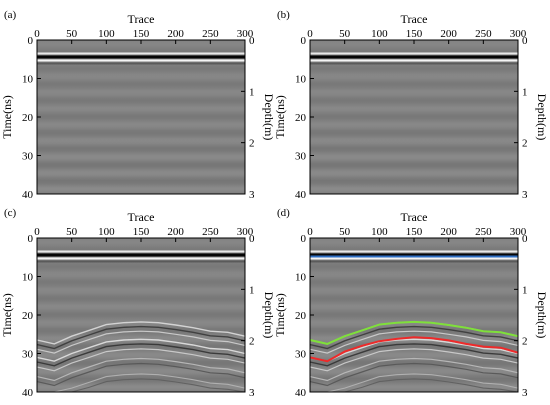 The image size is (550, 405). I want to click on panel-label: (b), so click(283, 15).